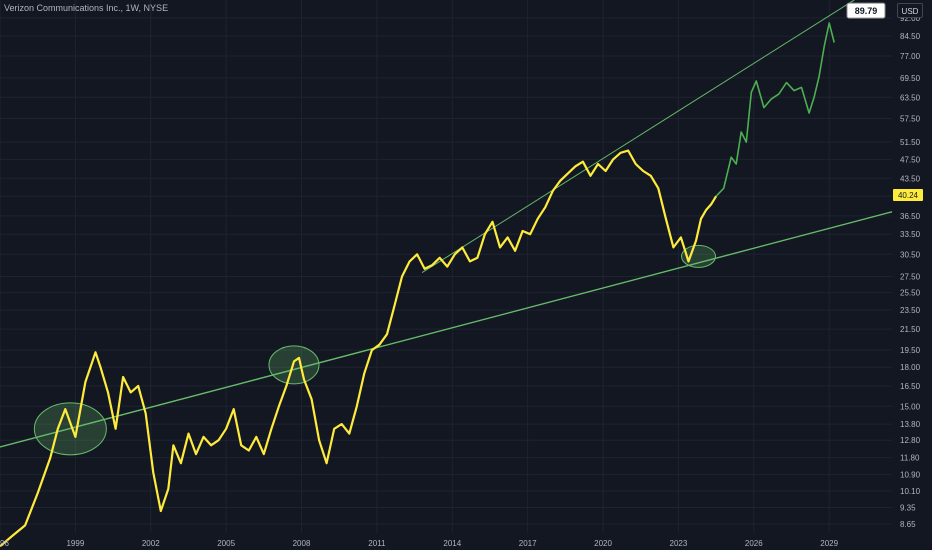 This screenshot has width=932, height=550. I want to click on y-tick-label: 10.90, so click(910, 475).